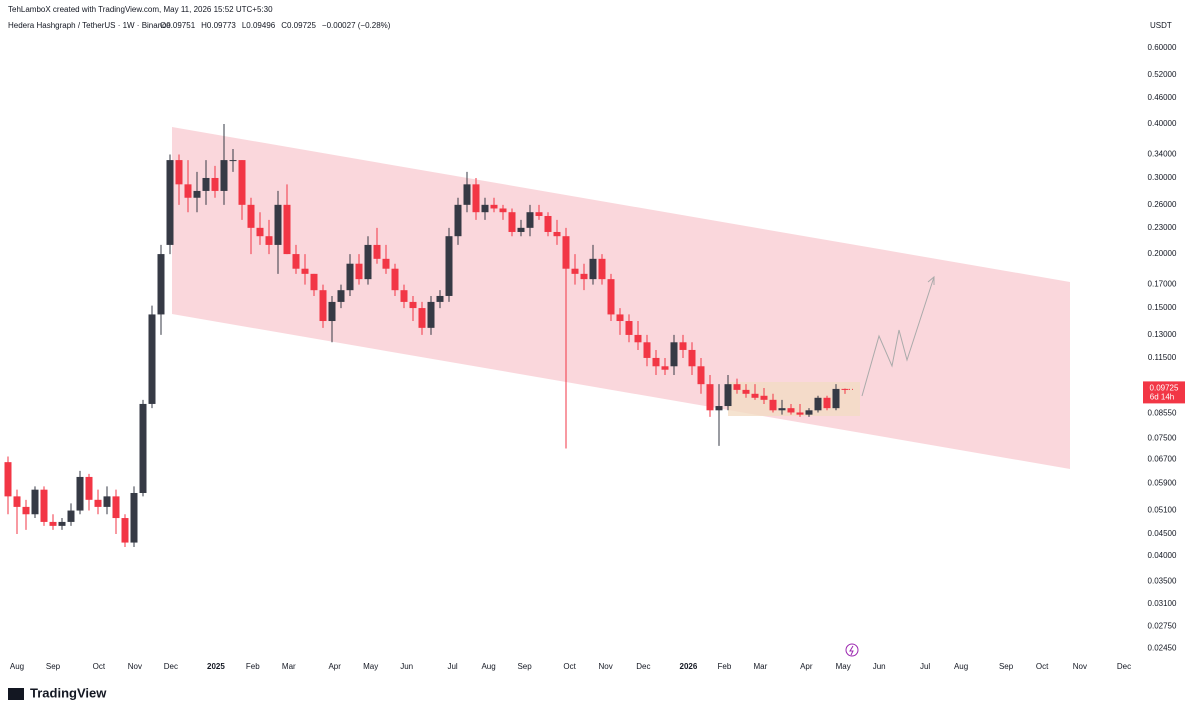 The height and width of the screenshot is (712, 1199). Describe the element at coordinates (1162, 603) in the screenshot. I see `y-tick-label: 0.03100` at that location.